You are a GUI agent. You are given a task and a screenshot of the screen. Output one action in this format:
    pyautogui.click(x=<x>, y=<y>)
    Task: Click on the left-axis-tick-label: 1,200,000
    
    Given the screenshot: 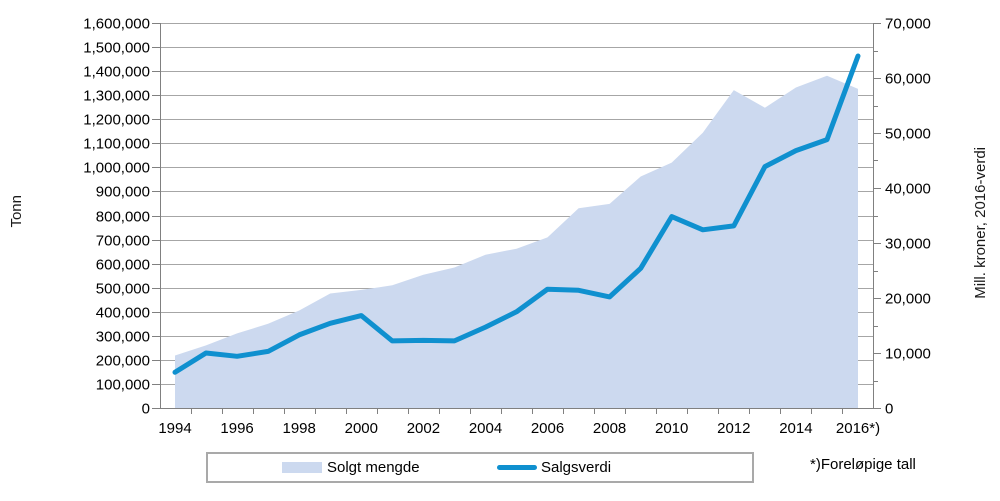 What is the action you would take?
    pyautogui.click(x=116, y=120)
    